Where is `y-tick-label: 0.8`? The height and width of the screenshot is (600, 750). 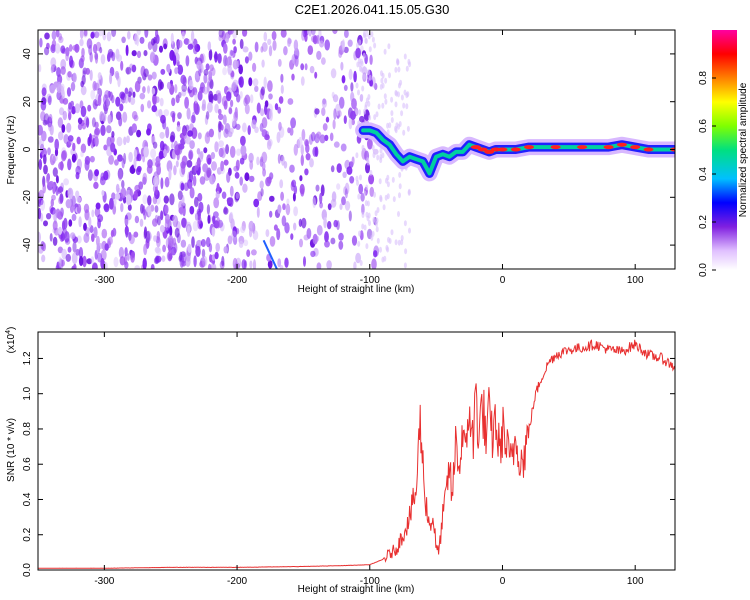
y-tick-label: 0.8 is located at coordinates (27, 429).